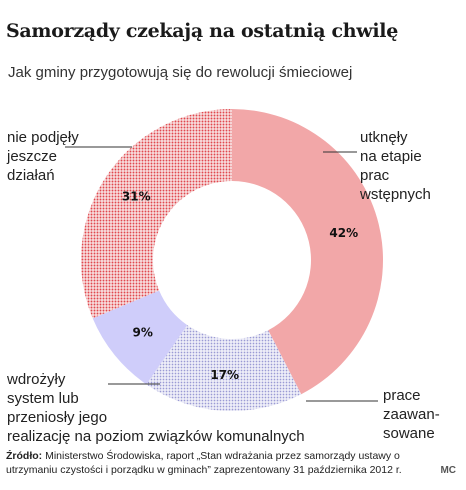 The image size is (466, 490). What do you see at coordinates (202, 31) in the screenshot?
I see `chart-title: Samorządy czekają na ostatnią chwilę` at bounding box center [202, 31].